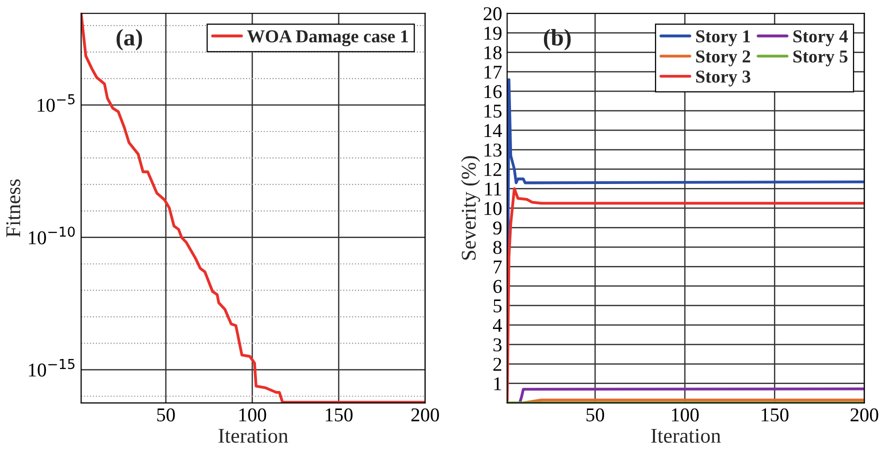 The height and width of the screenshot is (461, 882). Describe the element at coordinates (497, 228) in the screenshot. I see `y-tick-label: 9` at that location.